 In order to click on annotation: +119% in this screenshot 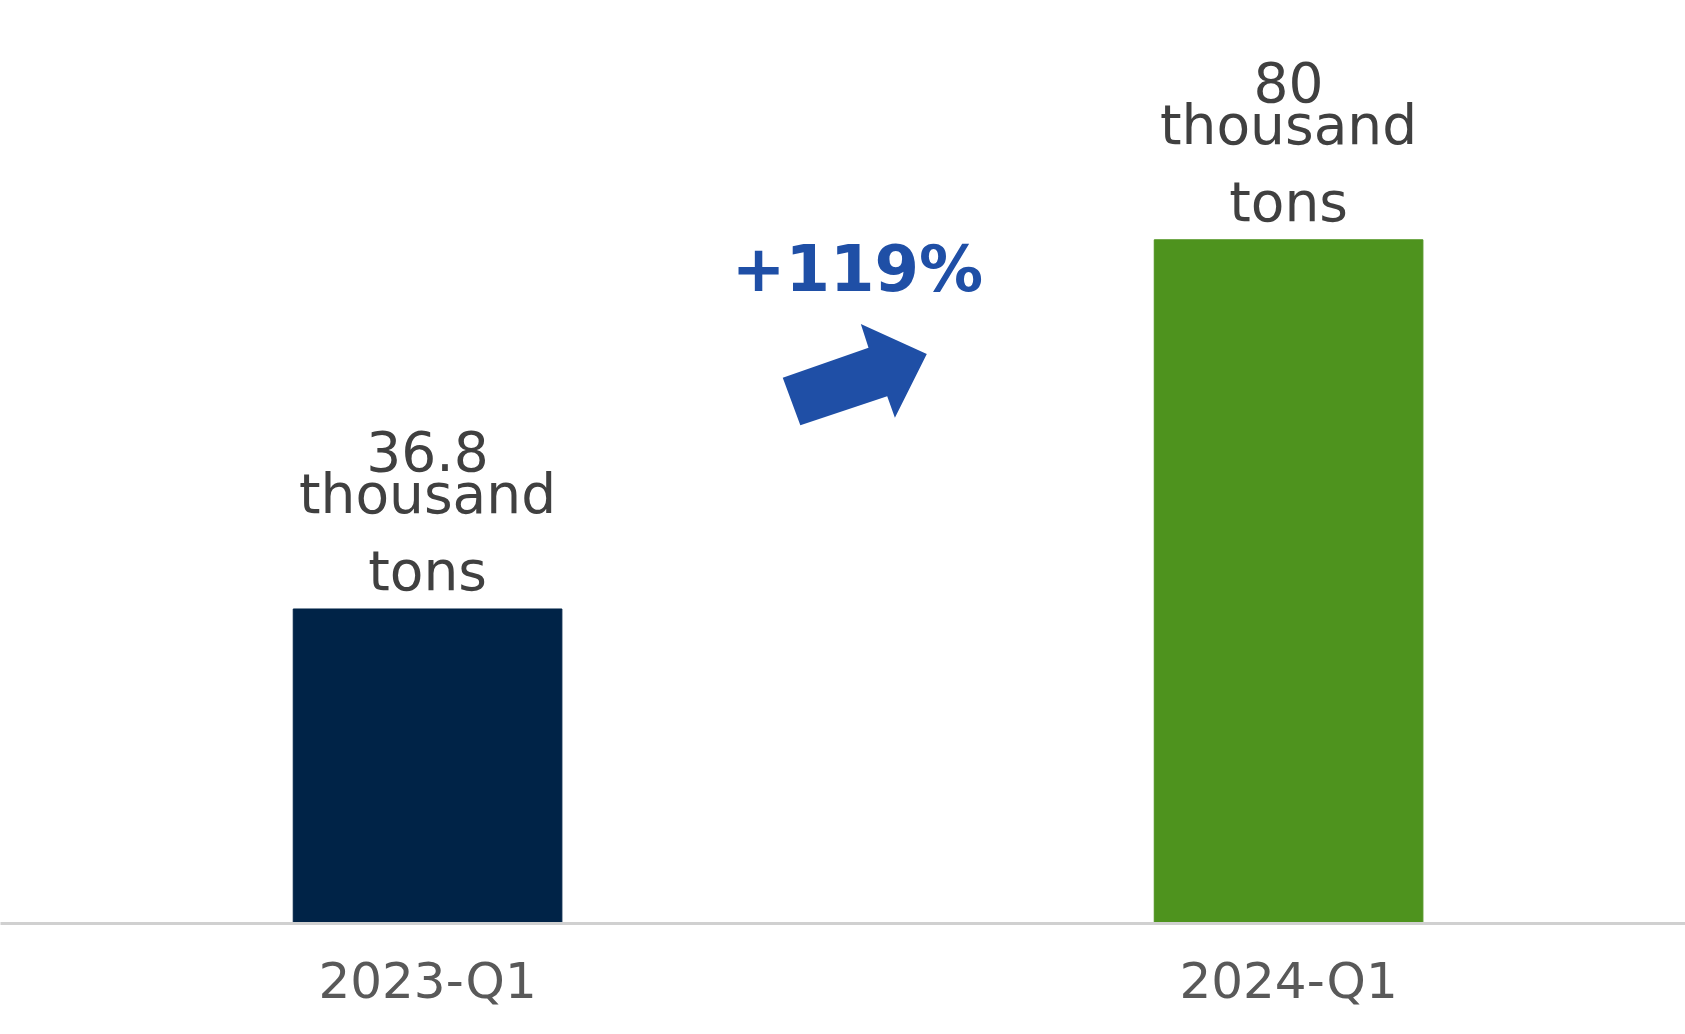, I will do `click(857, 268)`.